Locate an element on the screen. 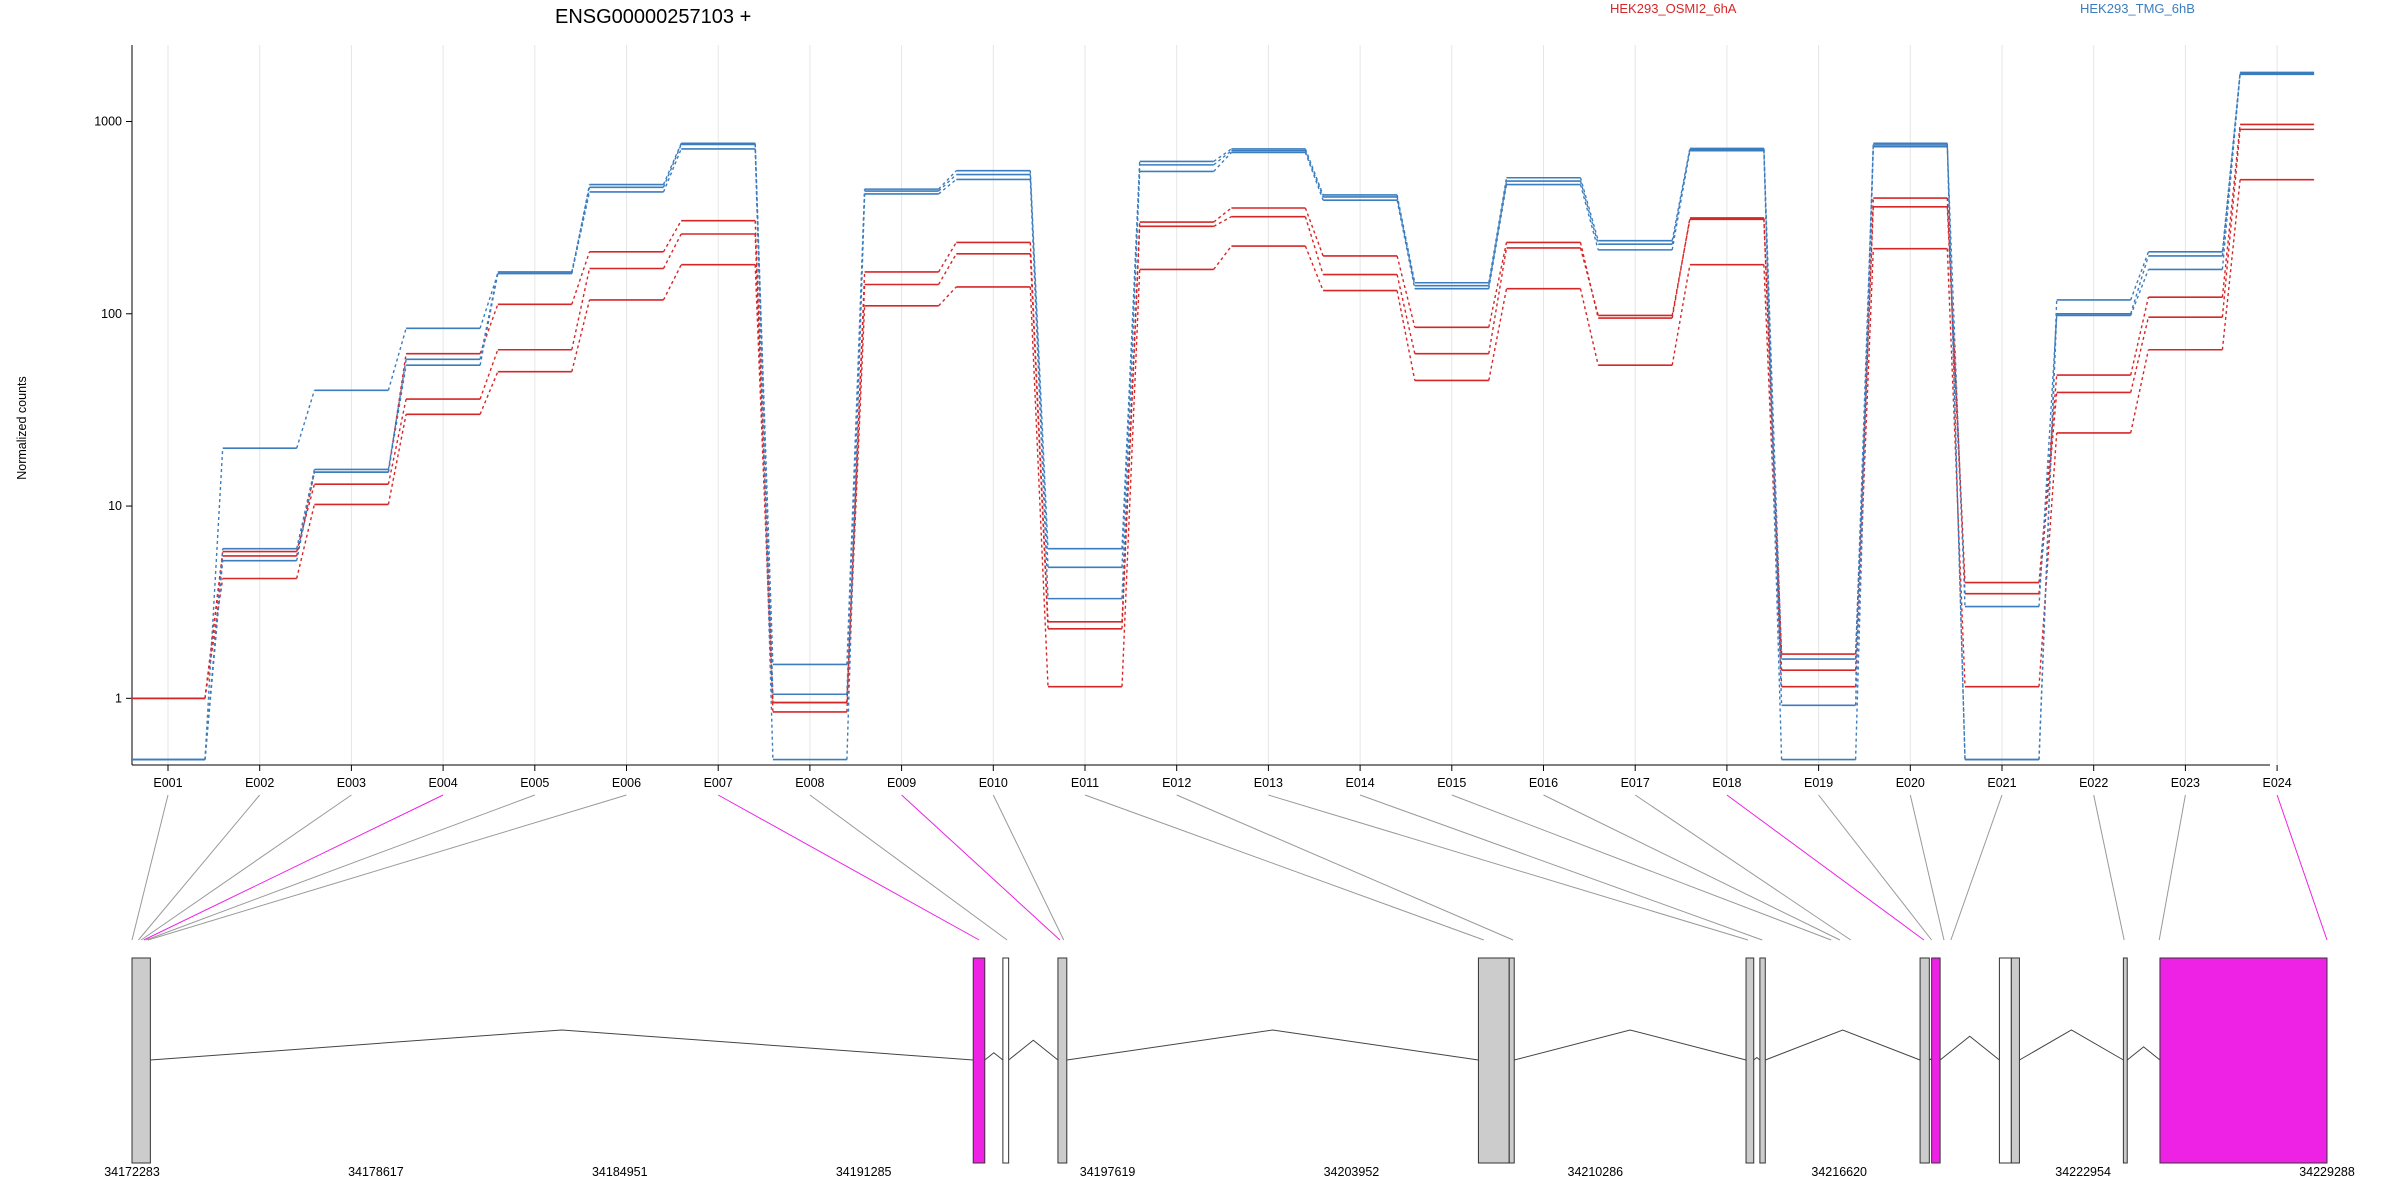 The image size is (2400, 1200). y-axis-label: Normalized counts is located at coordinates (22, 428).